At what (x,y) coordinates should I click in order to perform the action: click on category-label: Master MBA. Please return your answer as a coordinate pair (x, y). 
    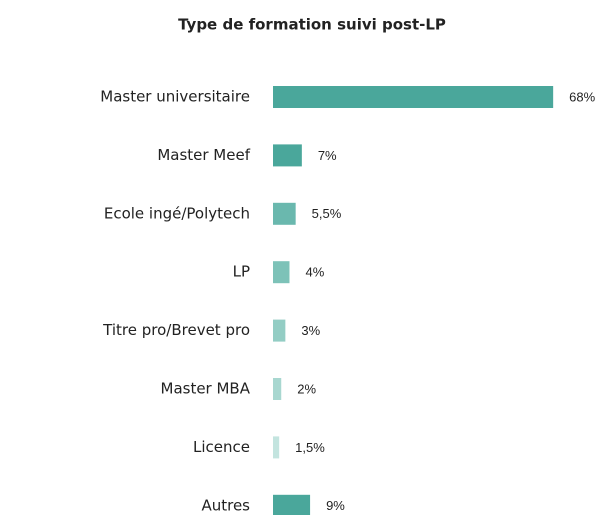
    Looking at the image, I should click on (206, 389).